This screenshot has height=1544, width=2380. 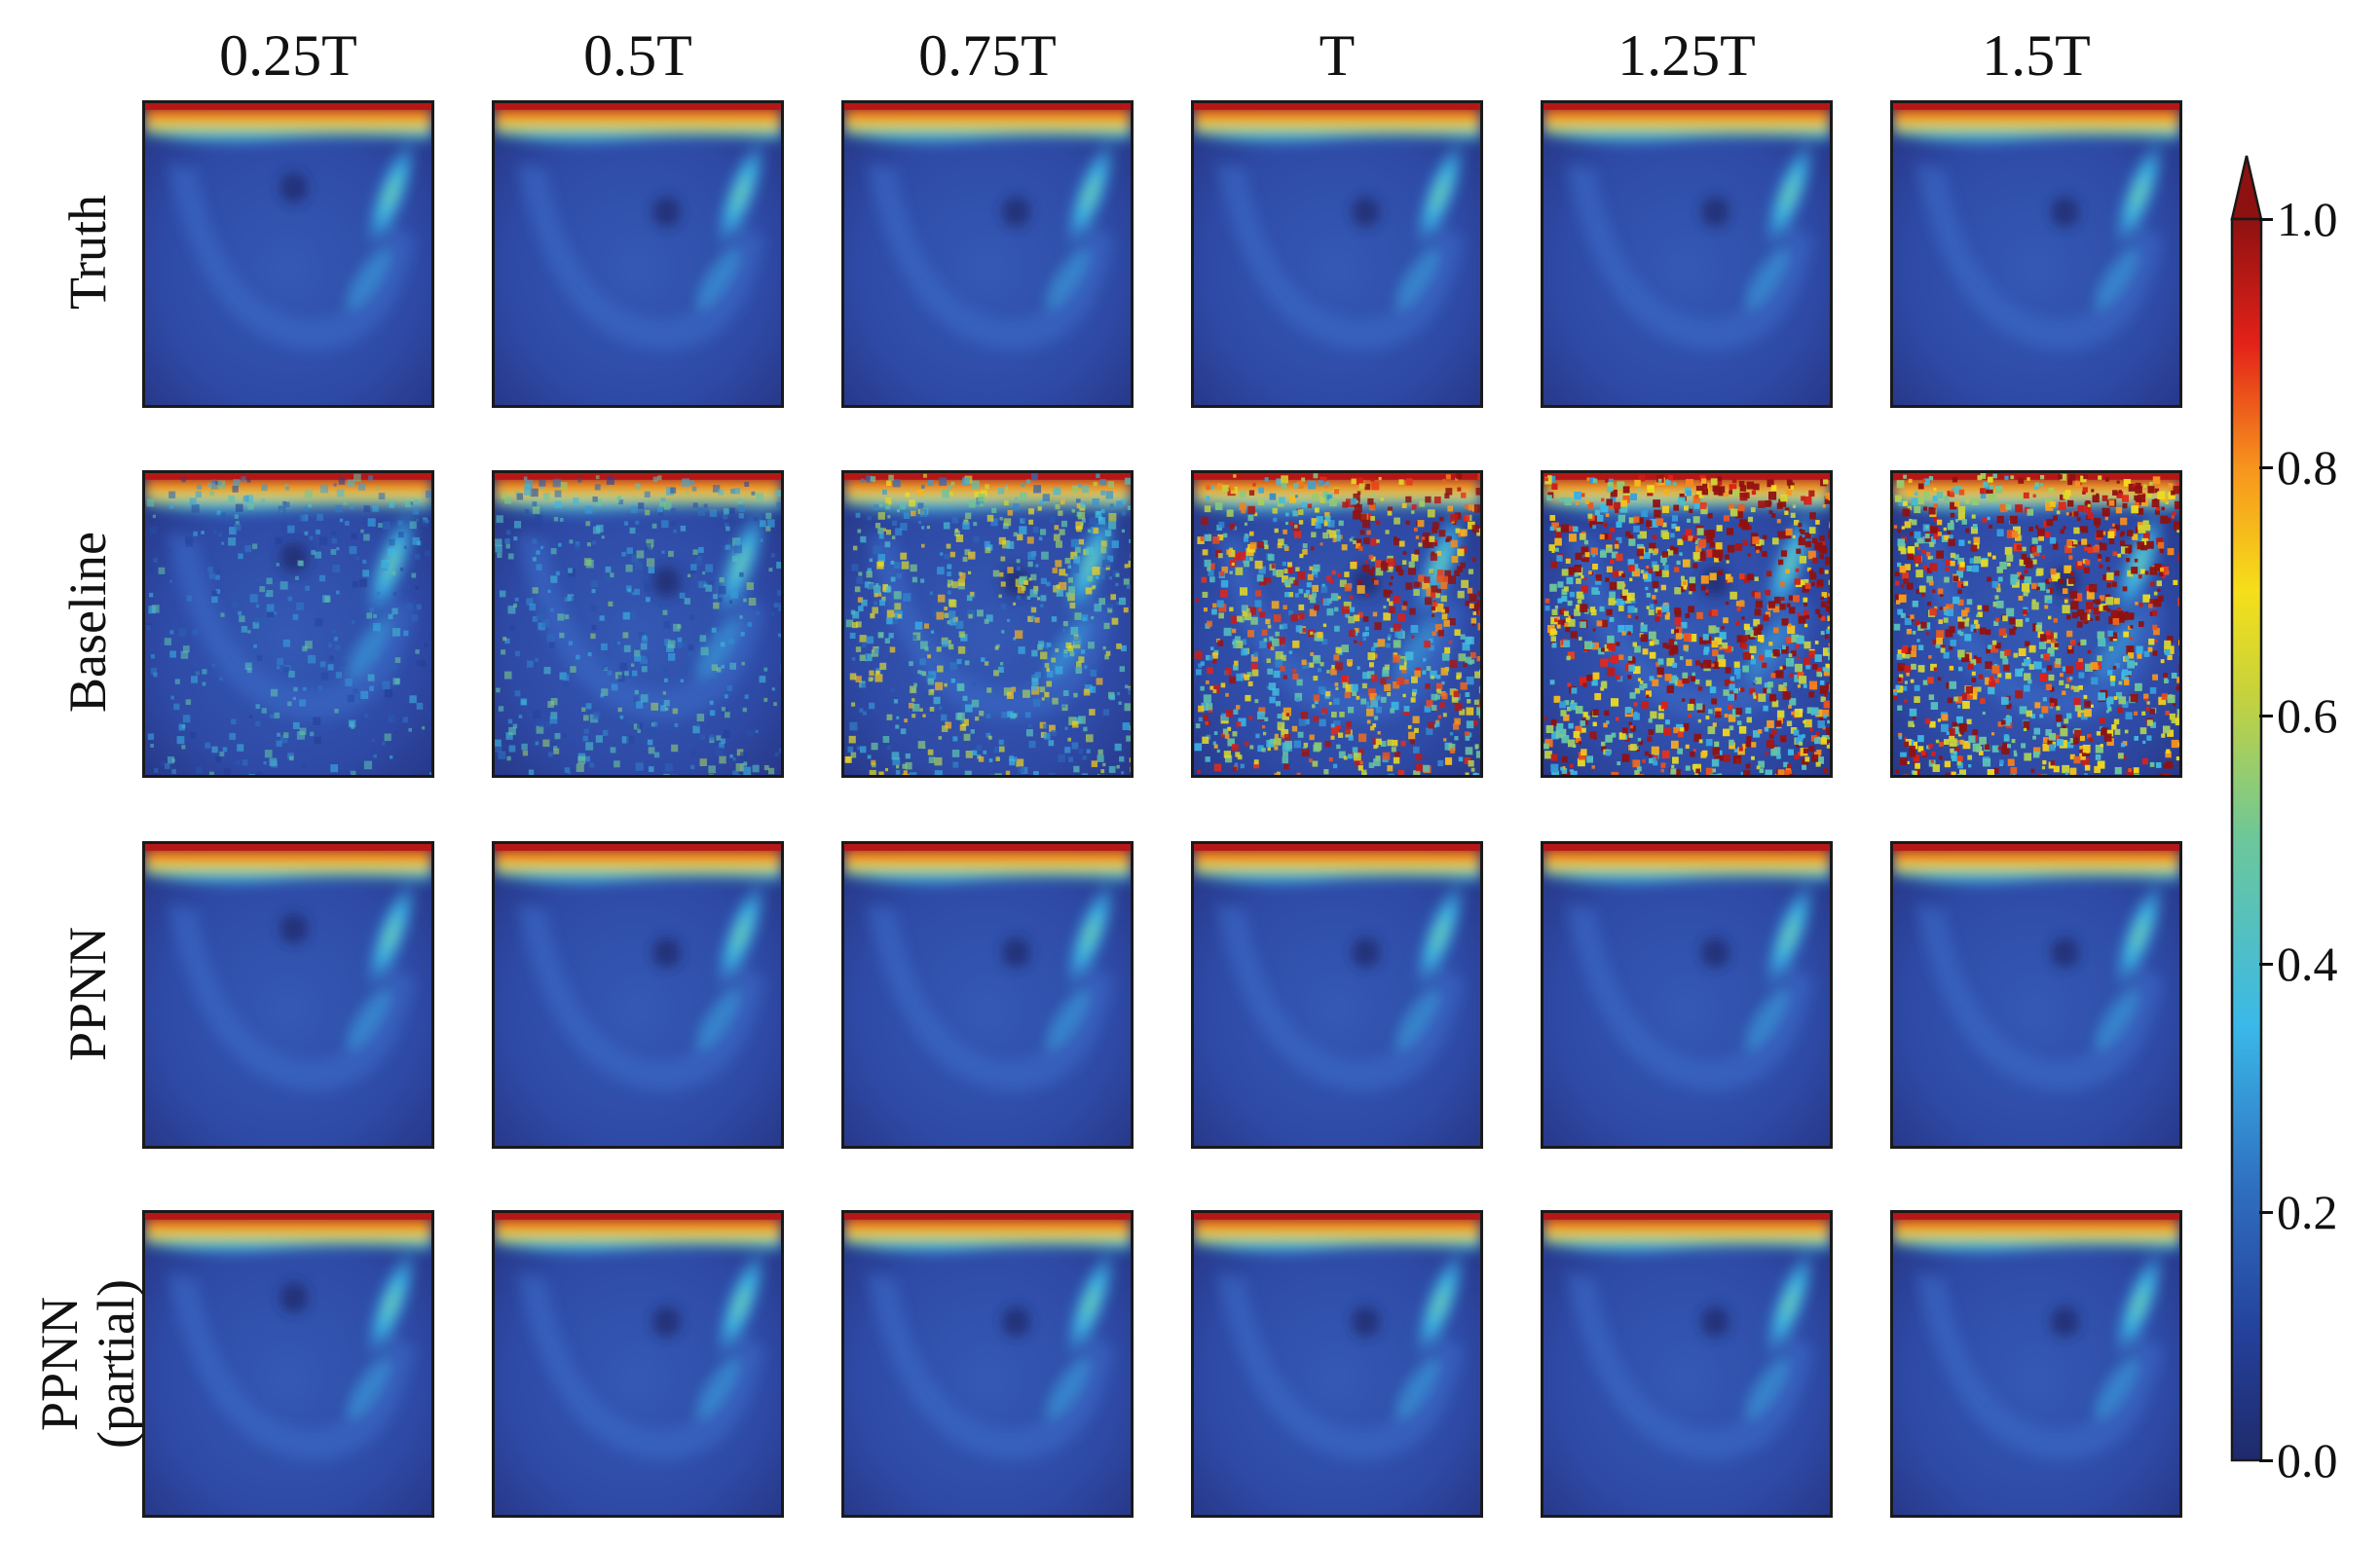 What do you see at coordinates (987, 56) in the screenshot?
I see `column-title-2: 0.75T` at bounding box center [987, 56].